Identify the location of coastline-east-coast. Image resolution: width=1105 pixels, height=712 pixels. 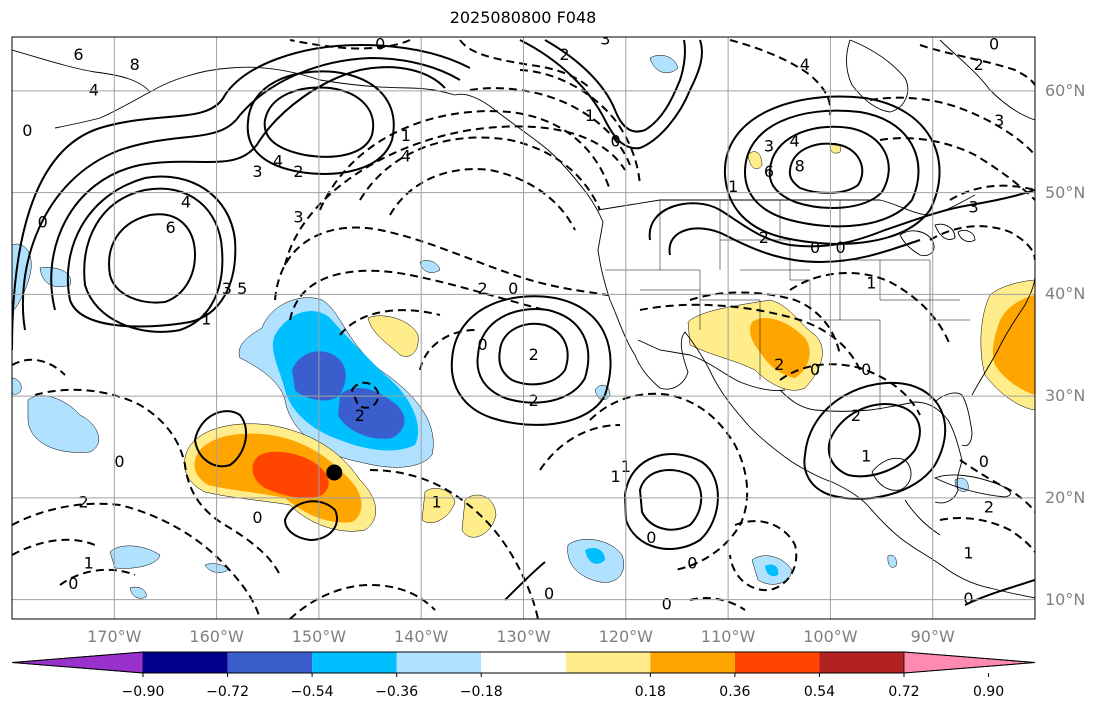
(1003, 335).